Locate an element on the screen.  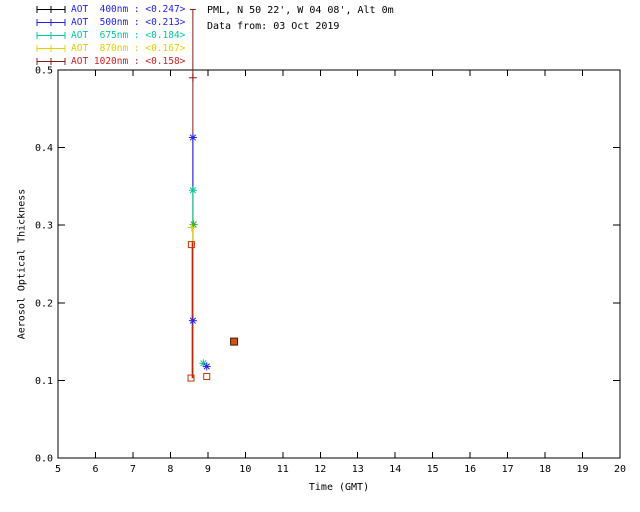
x-tick-label: 6 is located at coordinates (95, 469).